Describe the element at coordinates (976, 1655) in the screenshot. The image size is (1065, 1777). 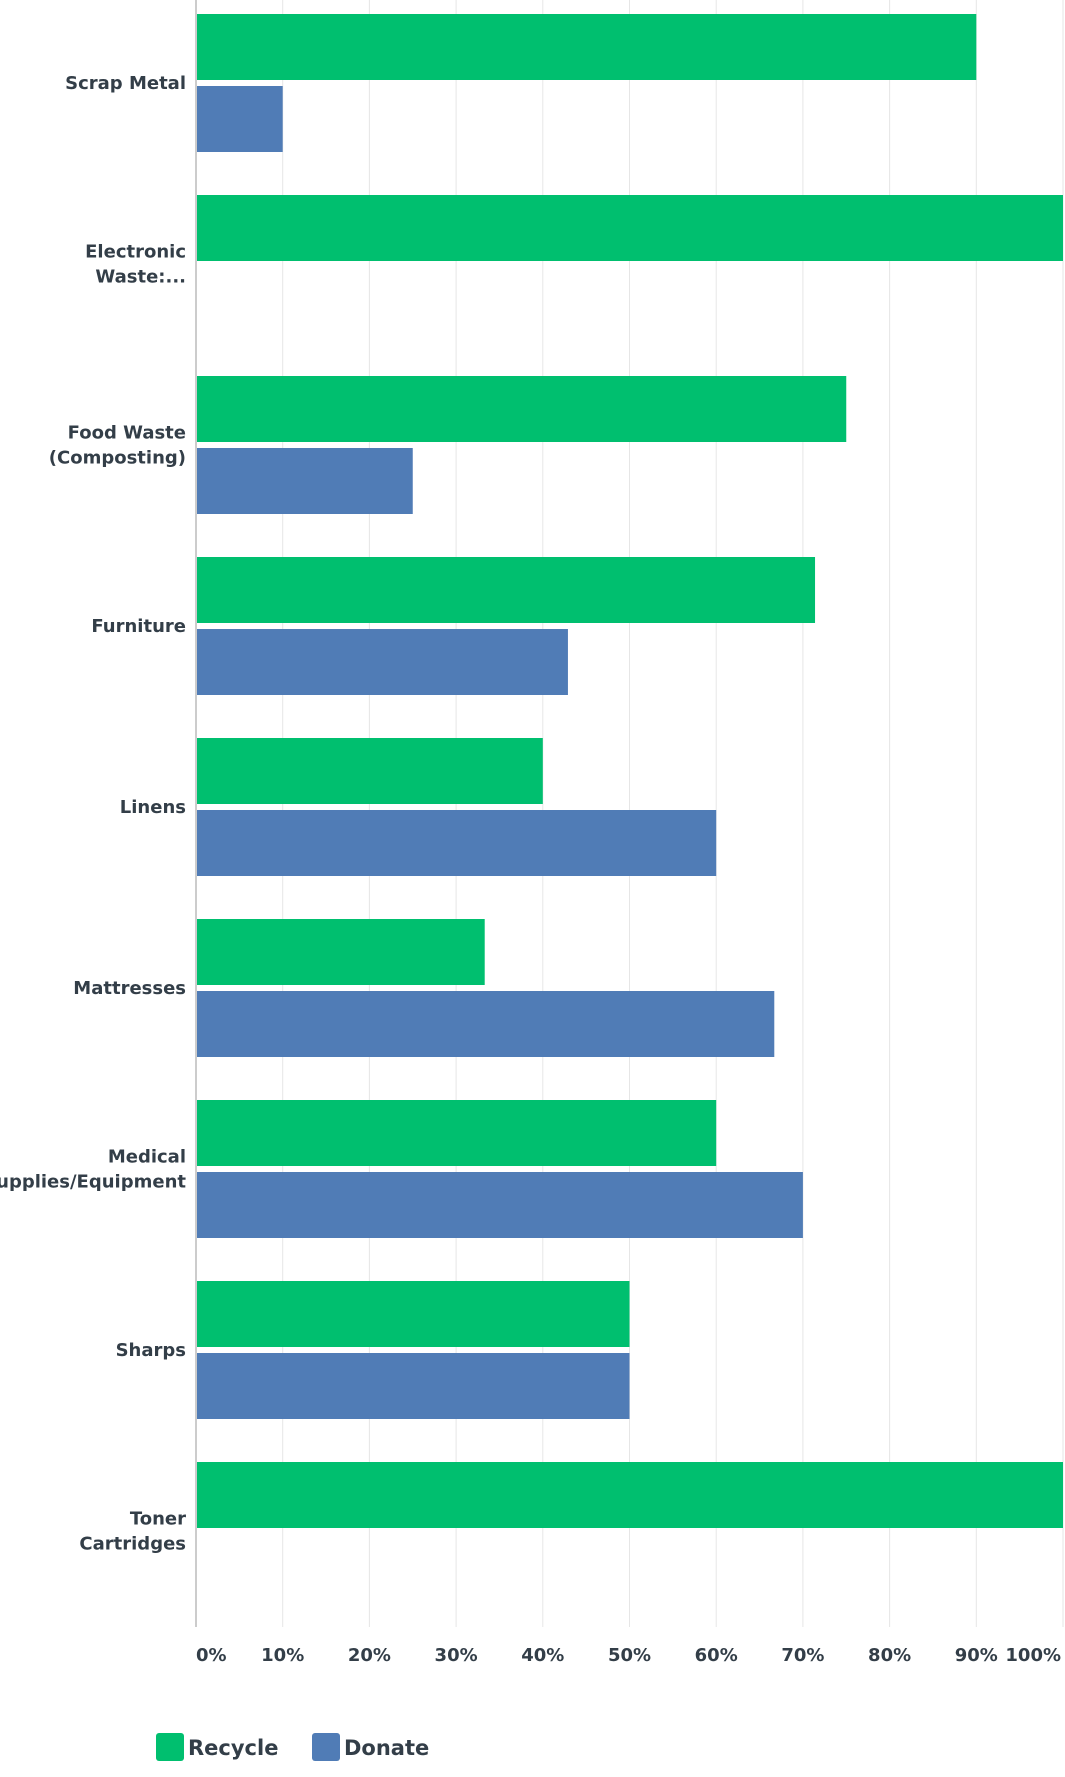
I see `x-tick-label: 90%` at that location.